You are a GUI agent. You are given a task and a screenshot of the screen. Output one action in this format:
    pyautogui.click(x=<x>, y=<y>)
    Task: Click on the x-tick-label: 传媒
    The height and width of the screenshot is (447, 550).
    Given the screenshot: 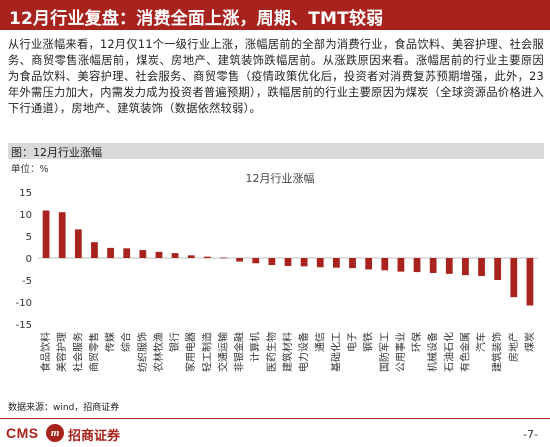 What is the action you would take?
    pyautogui.click(x=111, y=342)
    